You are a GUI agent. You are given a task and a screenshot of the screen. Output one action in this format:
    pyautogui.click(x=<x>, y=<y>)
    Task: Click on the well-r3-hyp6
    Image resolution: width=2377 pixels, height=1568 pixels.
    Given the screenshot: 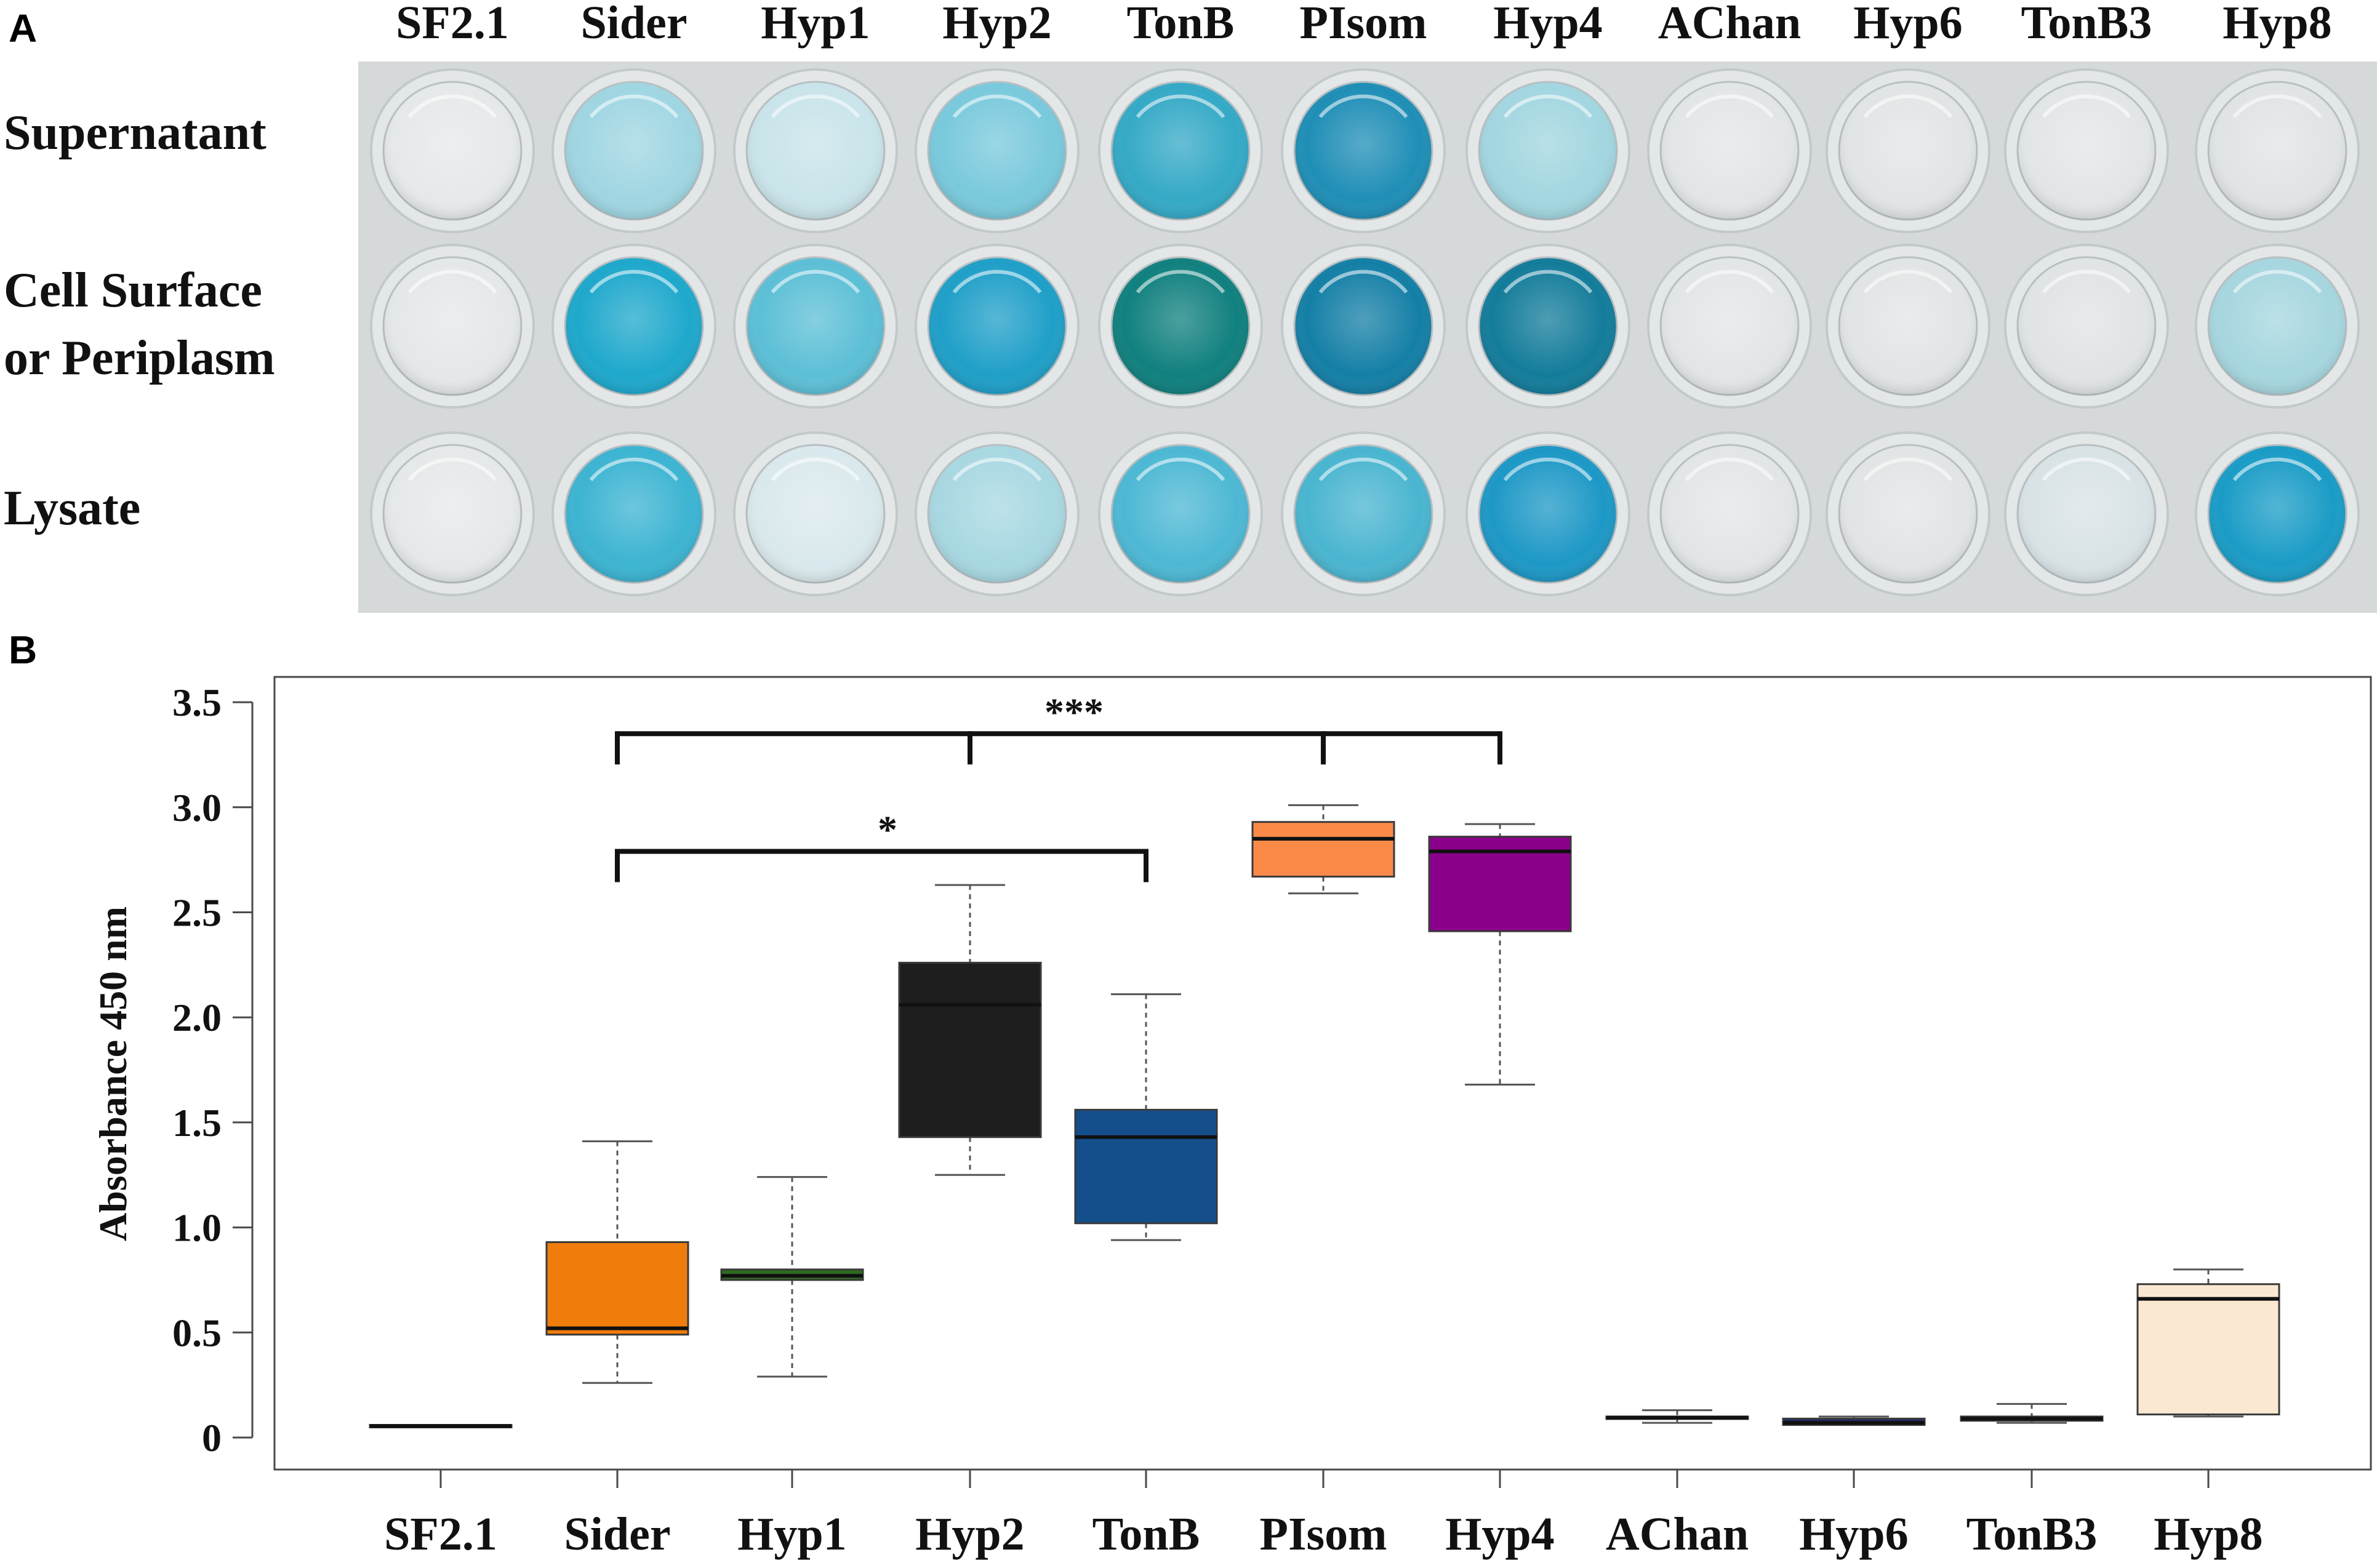 What is the action you would take?
    pyautogui.click(x=1908, y=513)
    